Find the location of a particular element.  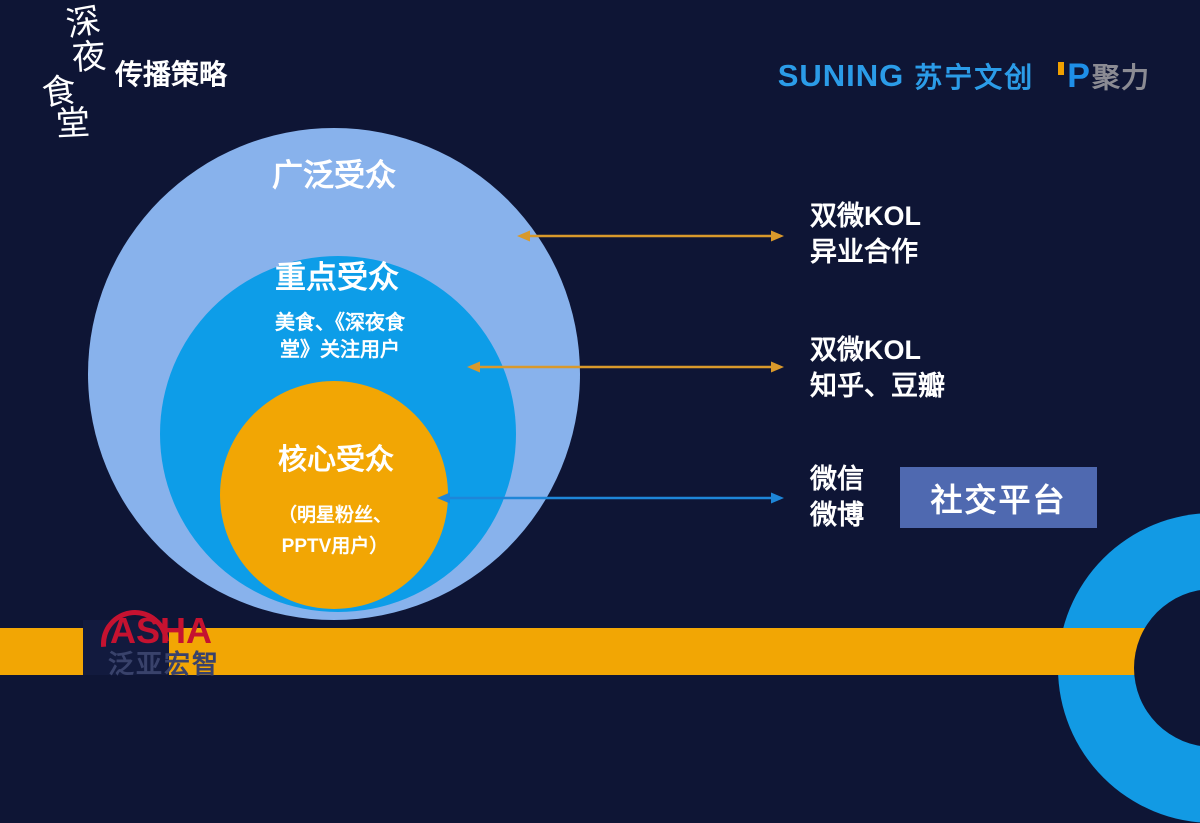

pptv-juli-logo: P 聚力 is located at coordinates (1104, 76).